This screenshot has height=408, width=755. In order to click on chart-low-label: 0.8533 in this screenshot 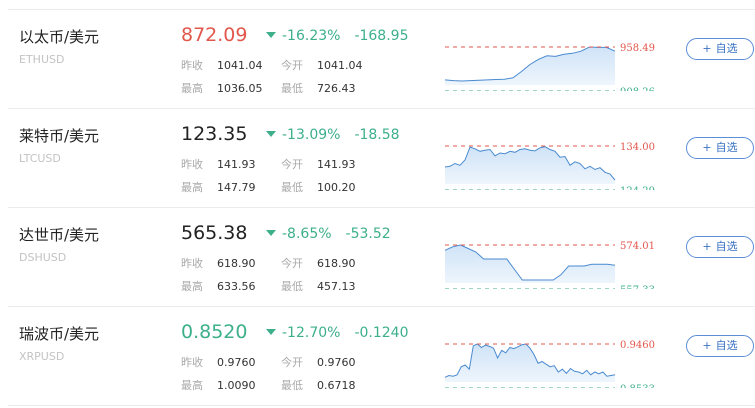, I will do `click(637, 386)`.